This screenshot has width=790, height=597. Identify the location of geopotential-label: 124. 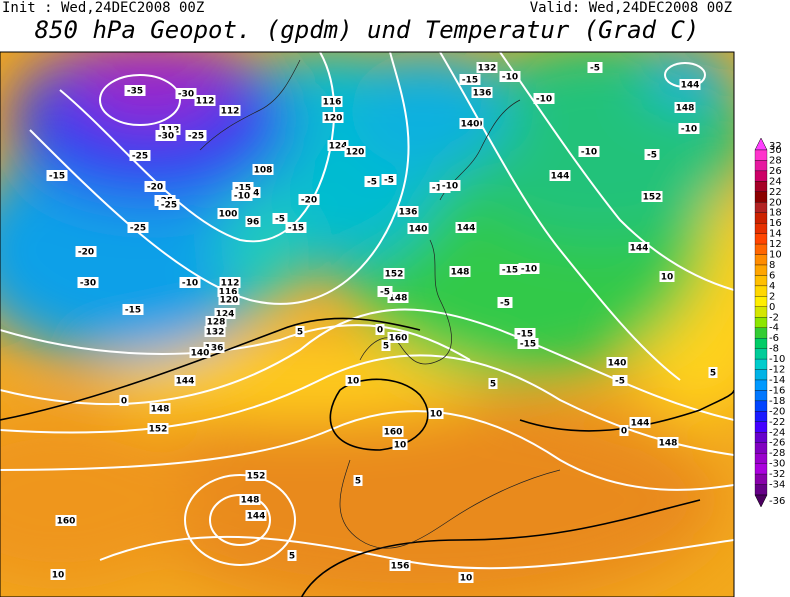
(338, 147).